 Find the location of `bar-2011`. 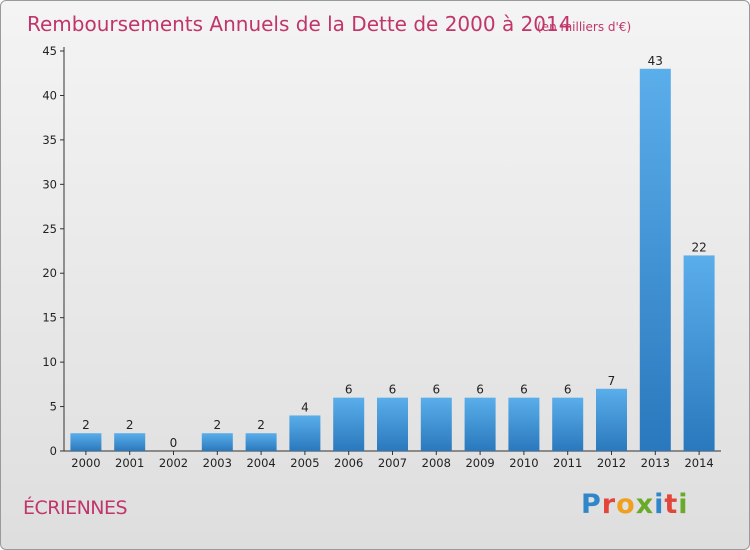

bar-2011 is located at coordinates (568, 424).